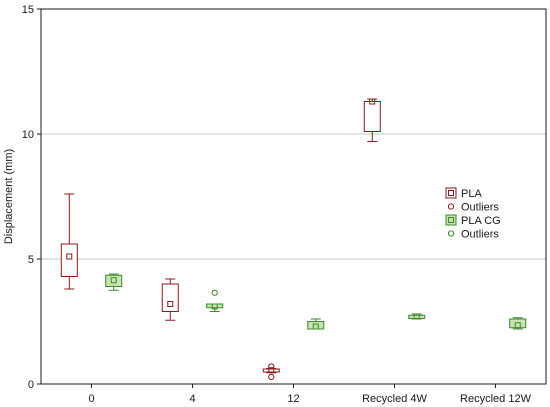  What do you see at coordinates (9, 196) in the screenshot?
I see `y-axis-label: Displacement (mm)` at bounding box center [9, 196].